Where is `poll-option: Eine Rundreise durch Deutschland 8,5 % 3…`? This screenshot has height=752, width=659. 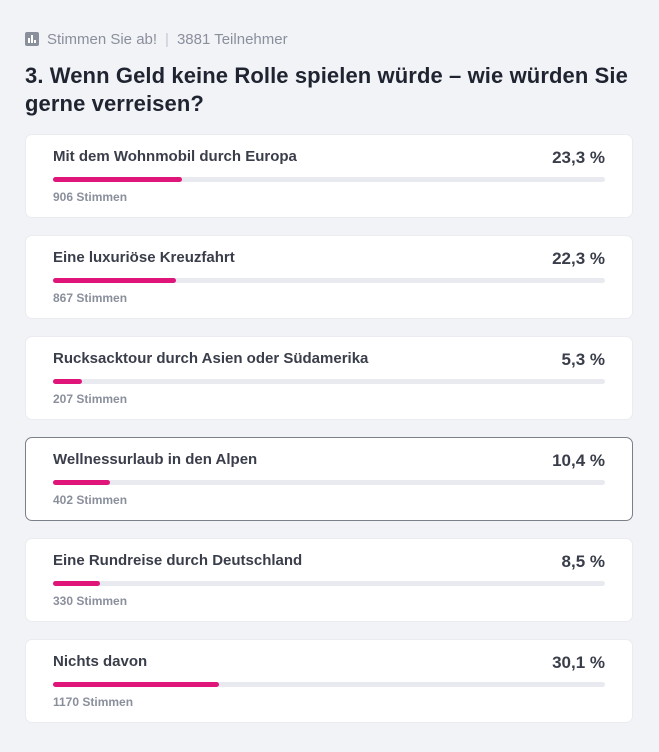
poll-option: Eine Rundreise durch Deutschland 8,5 % 3… is located at coordinates (329, 580).